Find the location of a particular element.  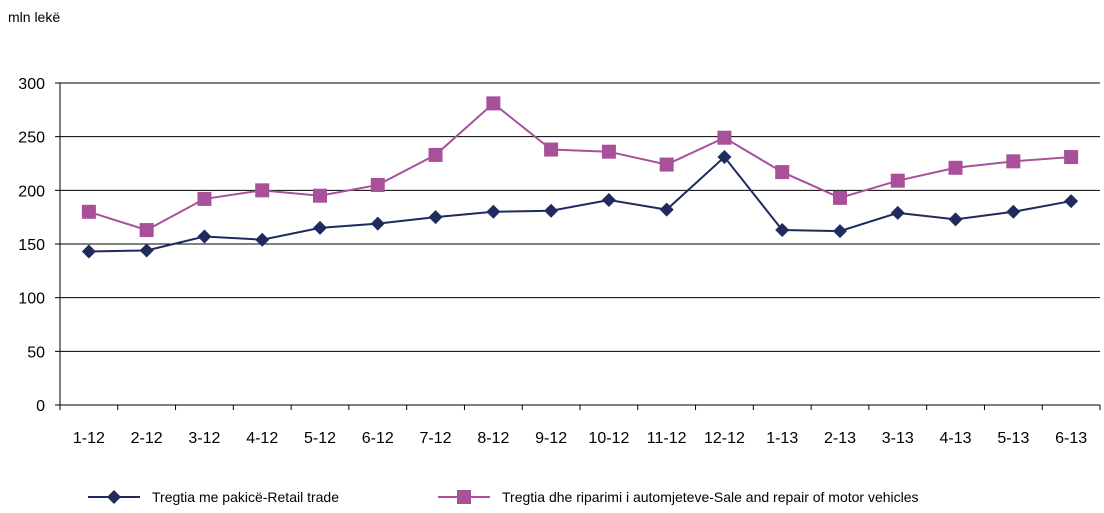

x-tick-label: 2-12 is located at coordinates (147, 438).